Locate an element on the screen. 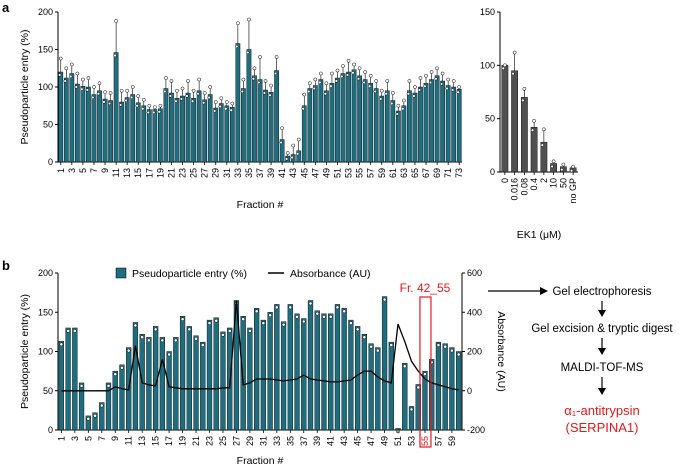 Image resolution: width=685 pixels, height=468 pixels. x-tick-label: 53 is located at coordinates (412, 441).